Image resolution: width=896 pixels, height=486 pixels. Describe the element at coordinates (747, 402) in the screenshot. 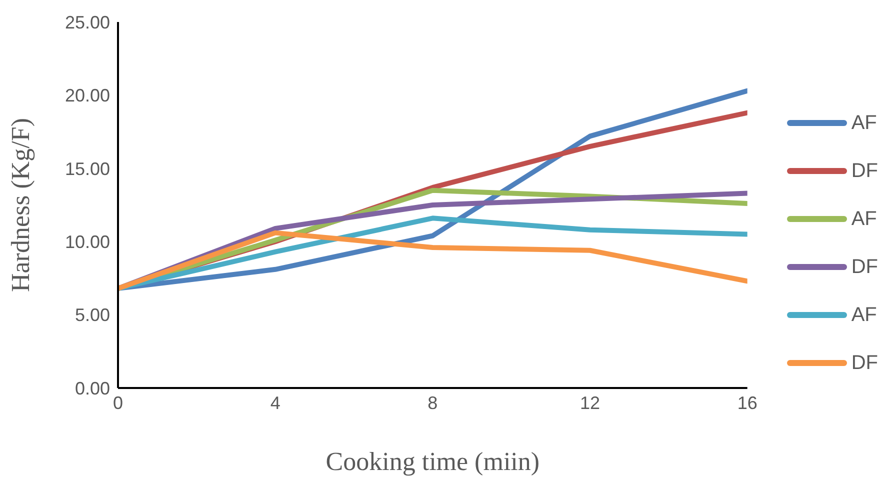

I see `x-tick-label: 16` at that location.